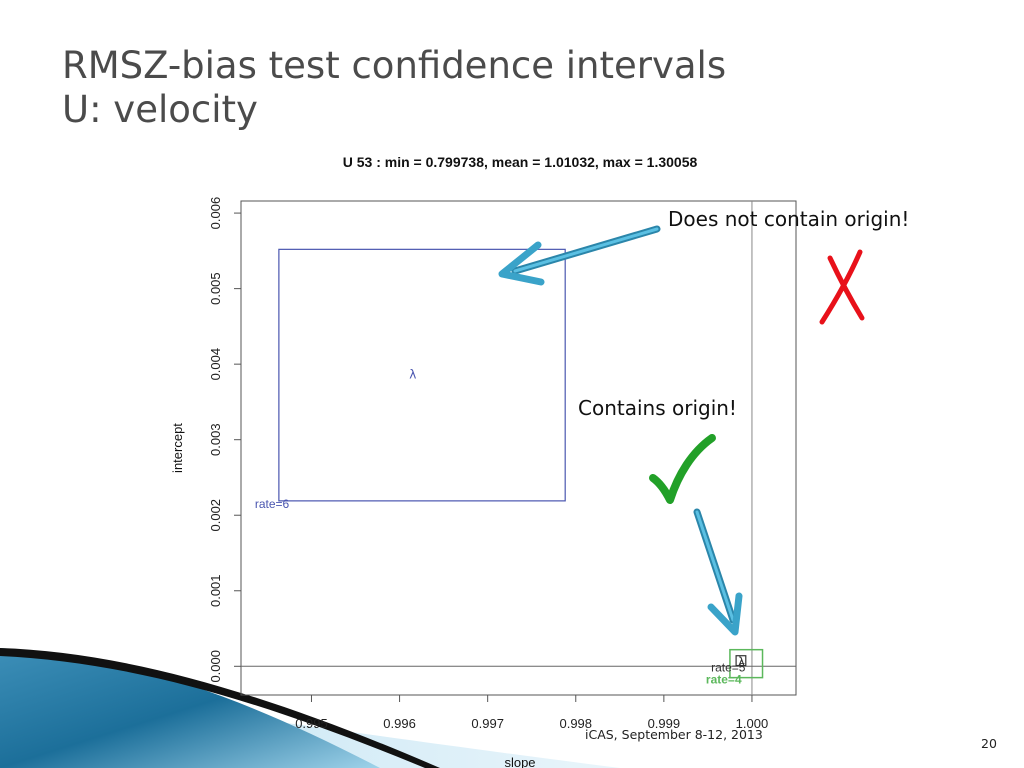  I want to click on footer-text: iCAS, September 8-12, 2013, so click(674, 734).